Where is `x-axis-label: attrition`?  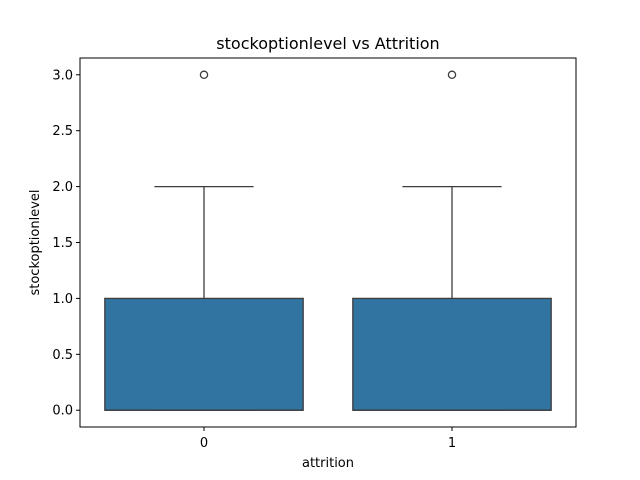
x-axis-label: attrition is located at coordinates (328, 463).